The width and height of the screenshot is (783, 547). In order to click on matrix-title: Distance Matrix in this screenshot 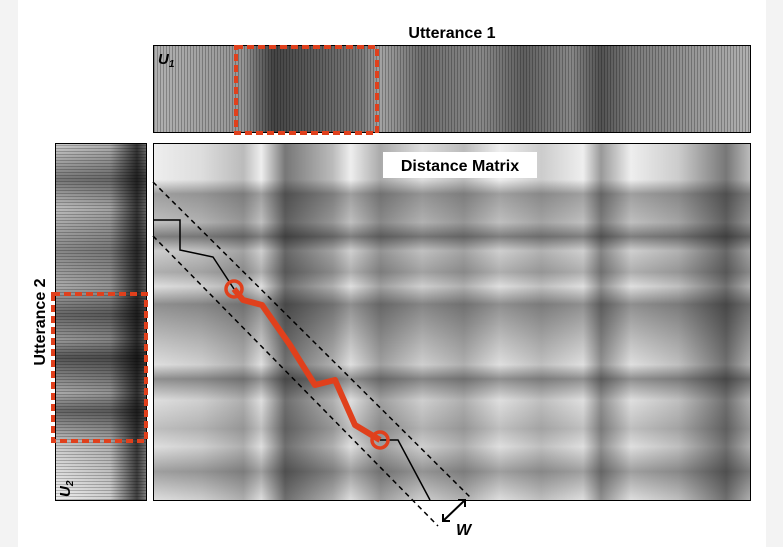, I will do `click(460, 166)`.